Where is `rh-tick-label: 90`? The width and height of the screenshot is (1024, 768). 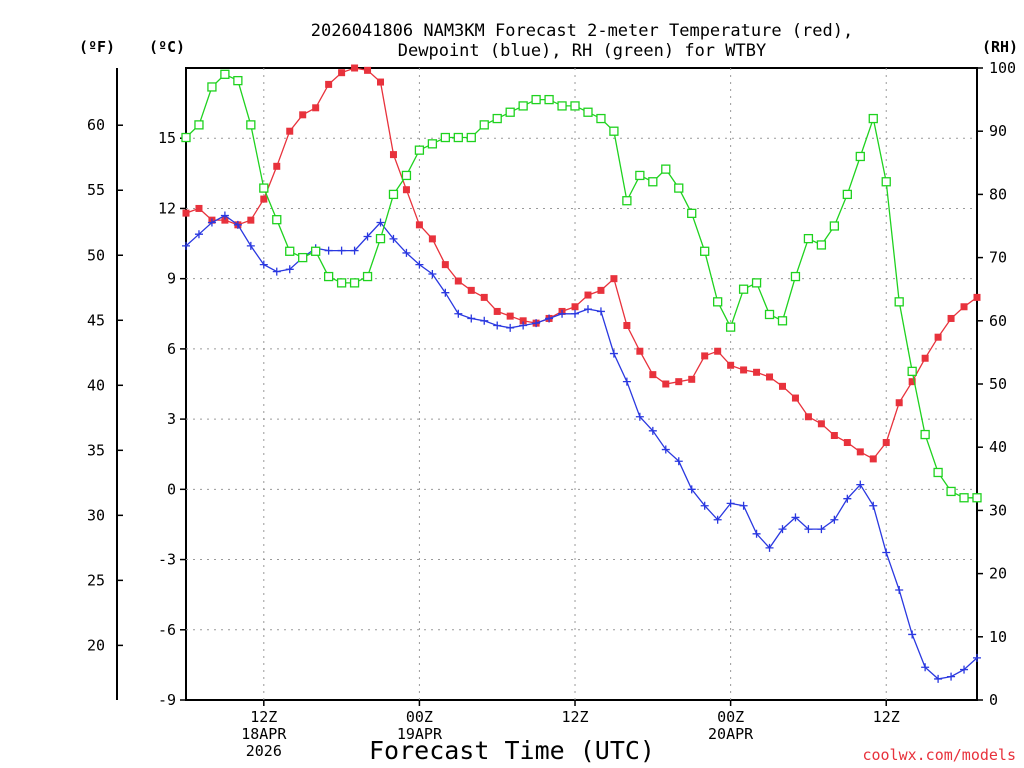 rh-tick-label: 90 is located at coordinates (998, 131).